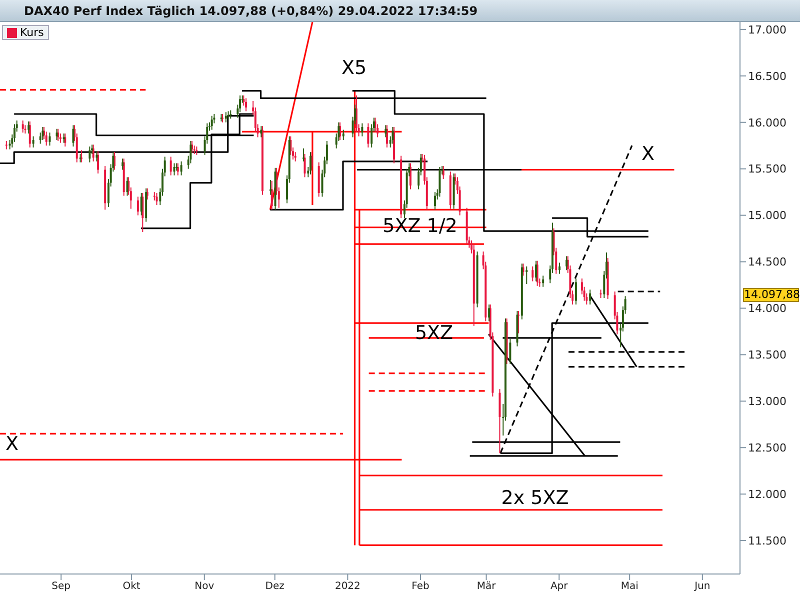  What do you see at coordinates (535, 498) in the screenshot?
I see `annotation: 2x 5XZ` at bounding box center [535, 498].